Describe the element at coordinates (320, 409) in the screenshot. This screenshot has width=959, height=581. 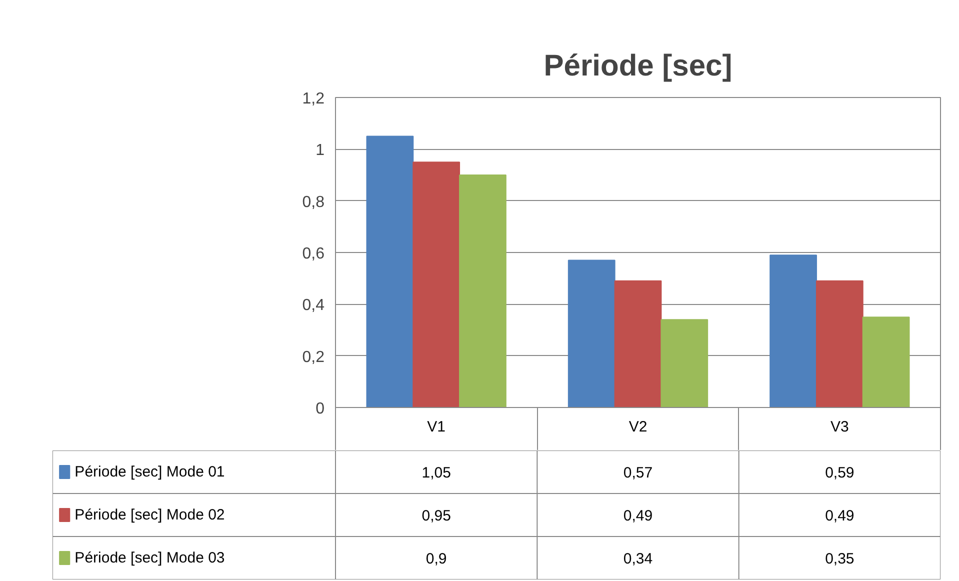
I see `y-tick-label: 0` at that location.